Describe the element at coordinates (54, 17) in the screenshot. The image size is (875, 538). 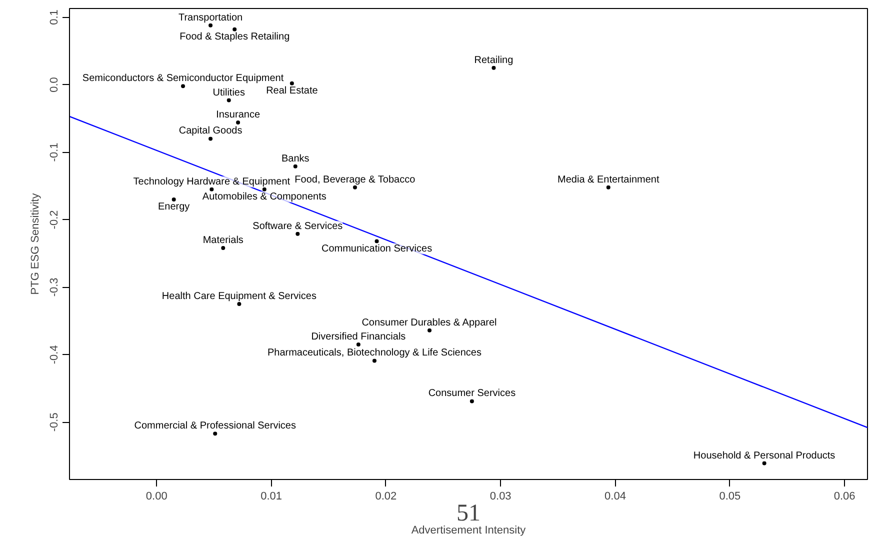
I see `y-tick-label: 0.1` at that location.